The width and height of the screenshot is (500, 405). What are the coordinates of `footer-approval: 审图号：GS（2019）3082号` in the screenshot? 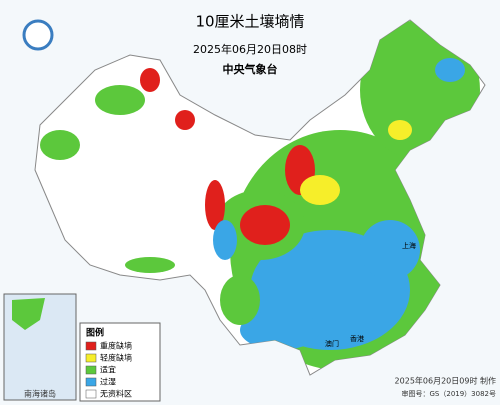 It's located at (449, 393).